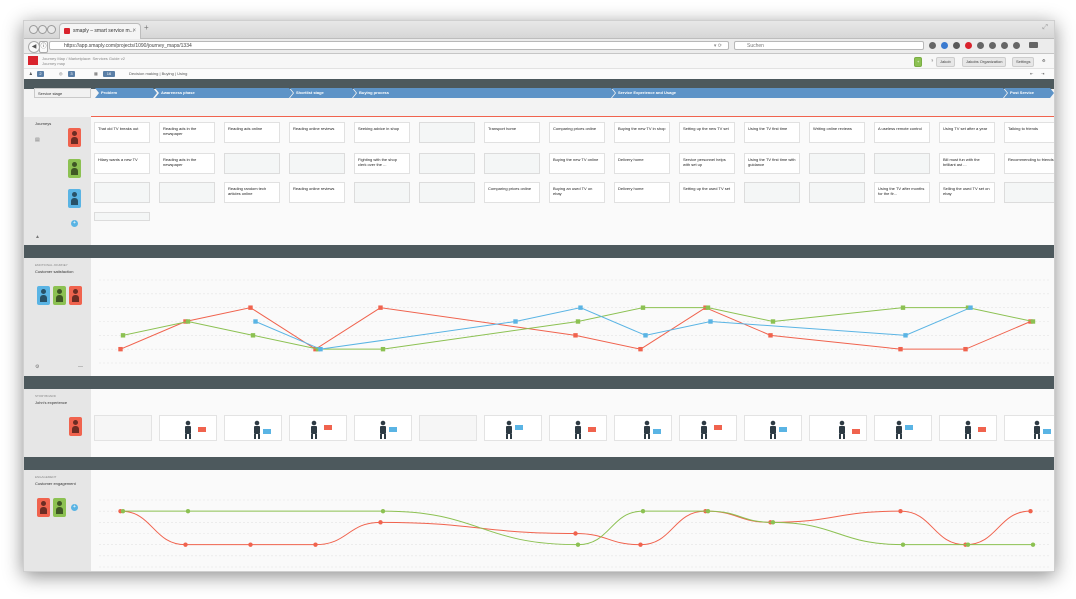 This screenshot has width=1076, height=599. Describe the element at coordinates (1044, 60) in the screenshot. I see `gear-icon: ⚙` at that location.